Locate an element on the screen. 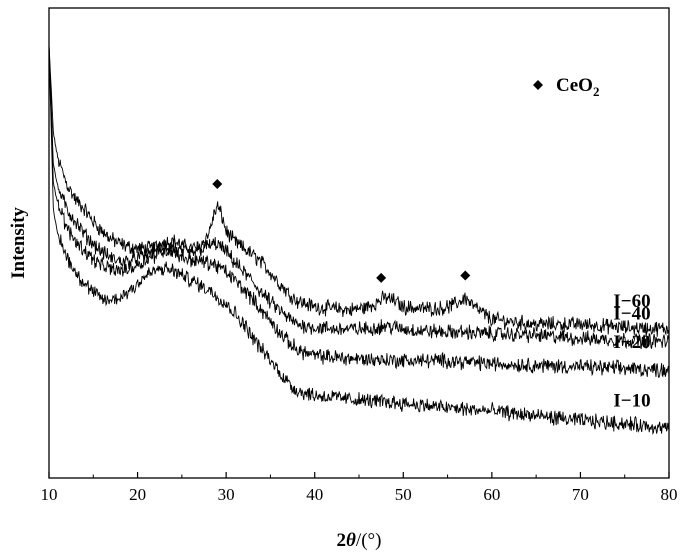 The height and width of the screenshot is (559, 700). legend-label-main: CeO is located at coordinates (574, 85).